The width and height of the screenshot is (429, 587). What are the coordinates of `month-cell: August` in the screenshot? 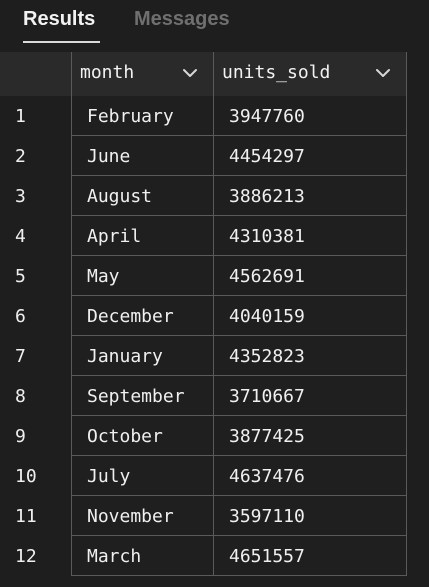 It's located at (143, 196).